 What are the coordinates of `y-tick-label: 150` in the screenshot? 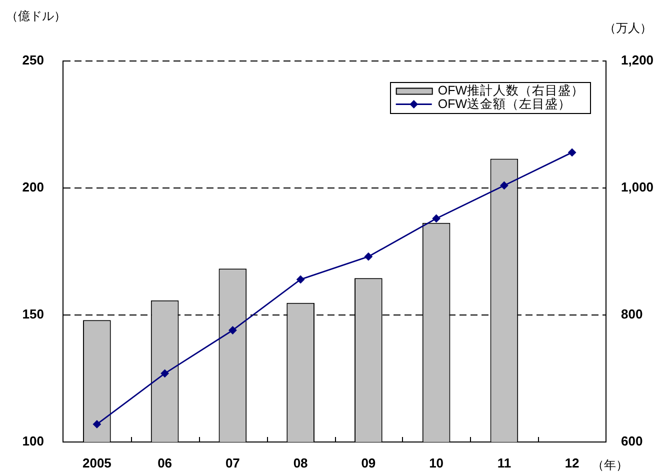 It's located at (33, 314).